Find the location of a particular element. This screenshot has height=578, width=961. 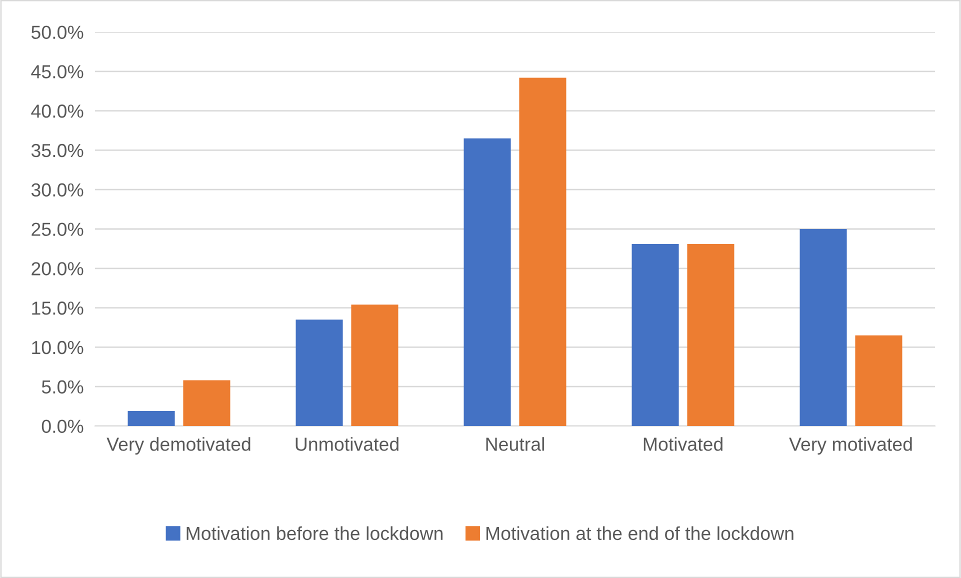

x-tick-label: Motivated is located at coordinates (683, 444).